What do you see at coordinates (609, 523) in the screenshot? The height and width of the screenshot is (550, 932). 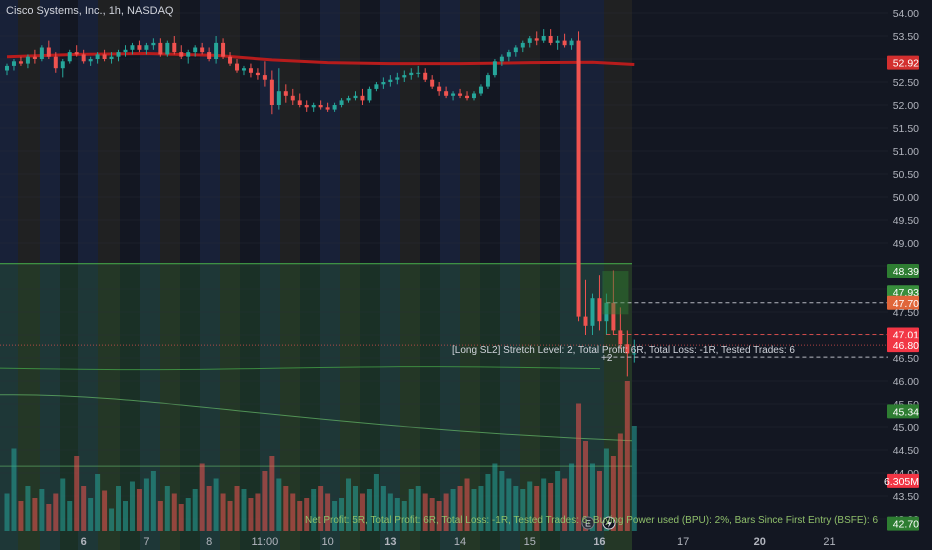 I see `lightning-icon` at bounding box center [609, 523].